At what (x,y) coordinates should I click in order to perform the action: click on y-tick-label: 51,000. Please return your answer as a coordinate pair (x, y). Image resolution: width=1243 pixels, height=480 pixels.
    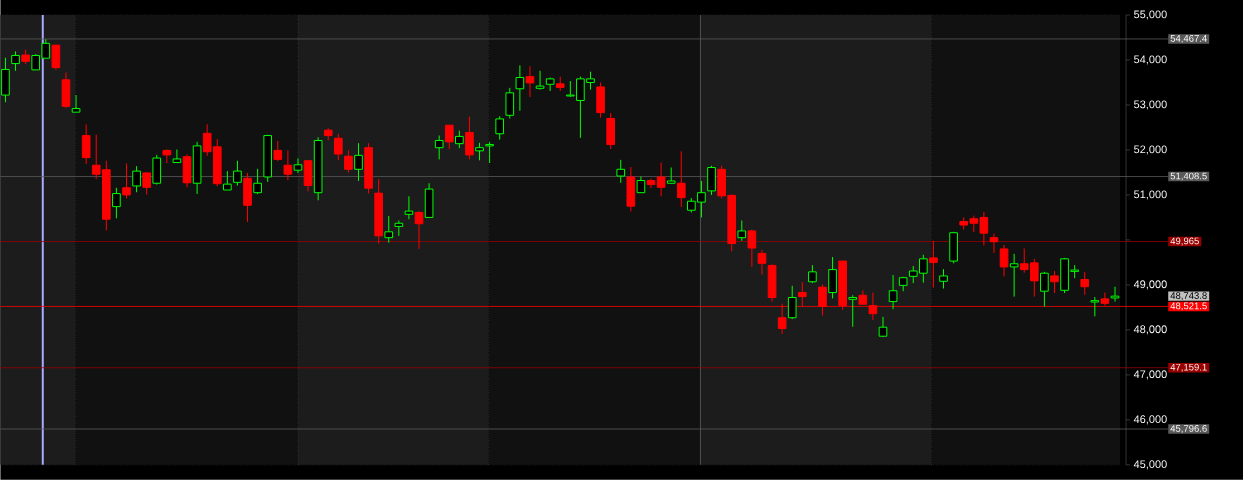
    Looking at the image, I should click on (1150, 195).